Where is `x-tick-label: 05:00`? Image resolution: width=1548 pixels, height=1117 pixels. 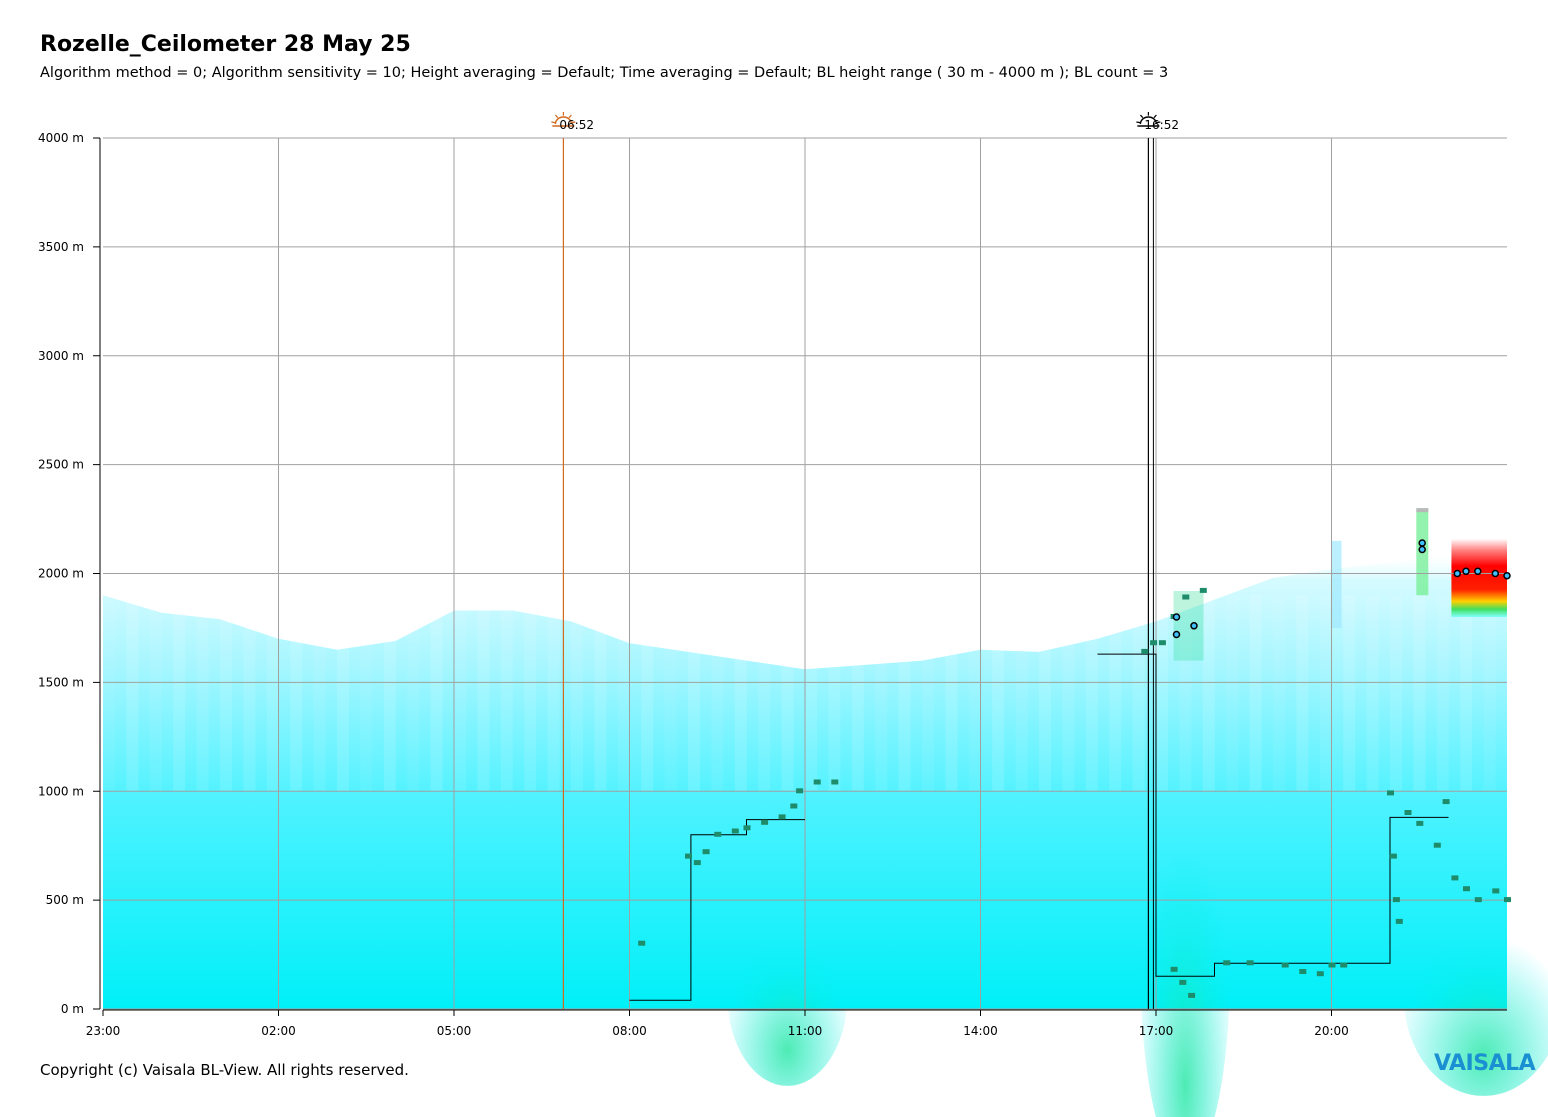
x-tick-label: 05:00 is located at coordinates (454, 1031).